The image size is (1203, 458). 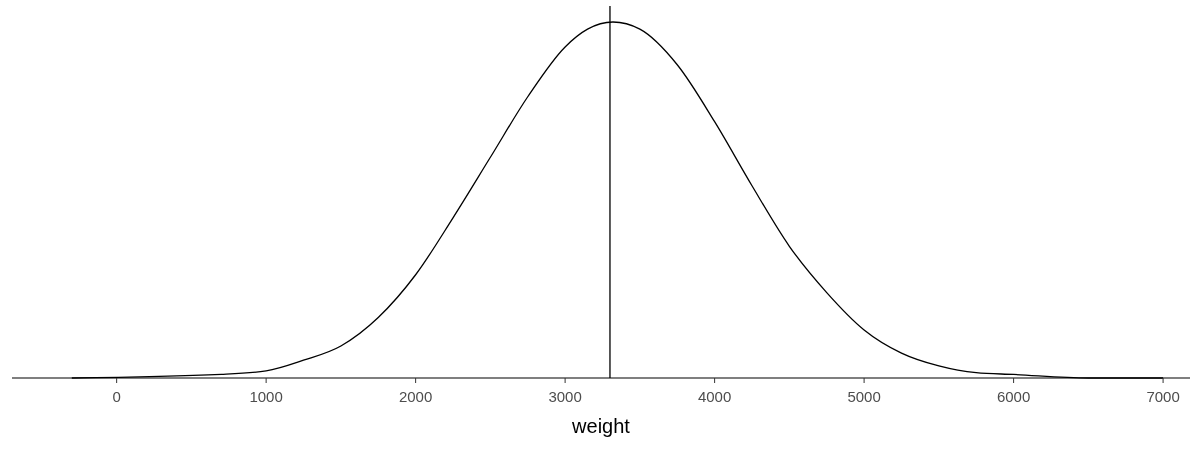 I want to click on x-tick-label: 4000, so click(x=714, y=396).